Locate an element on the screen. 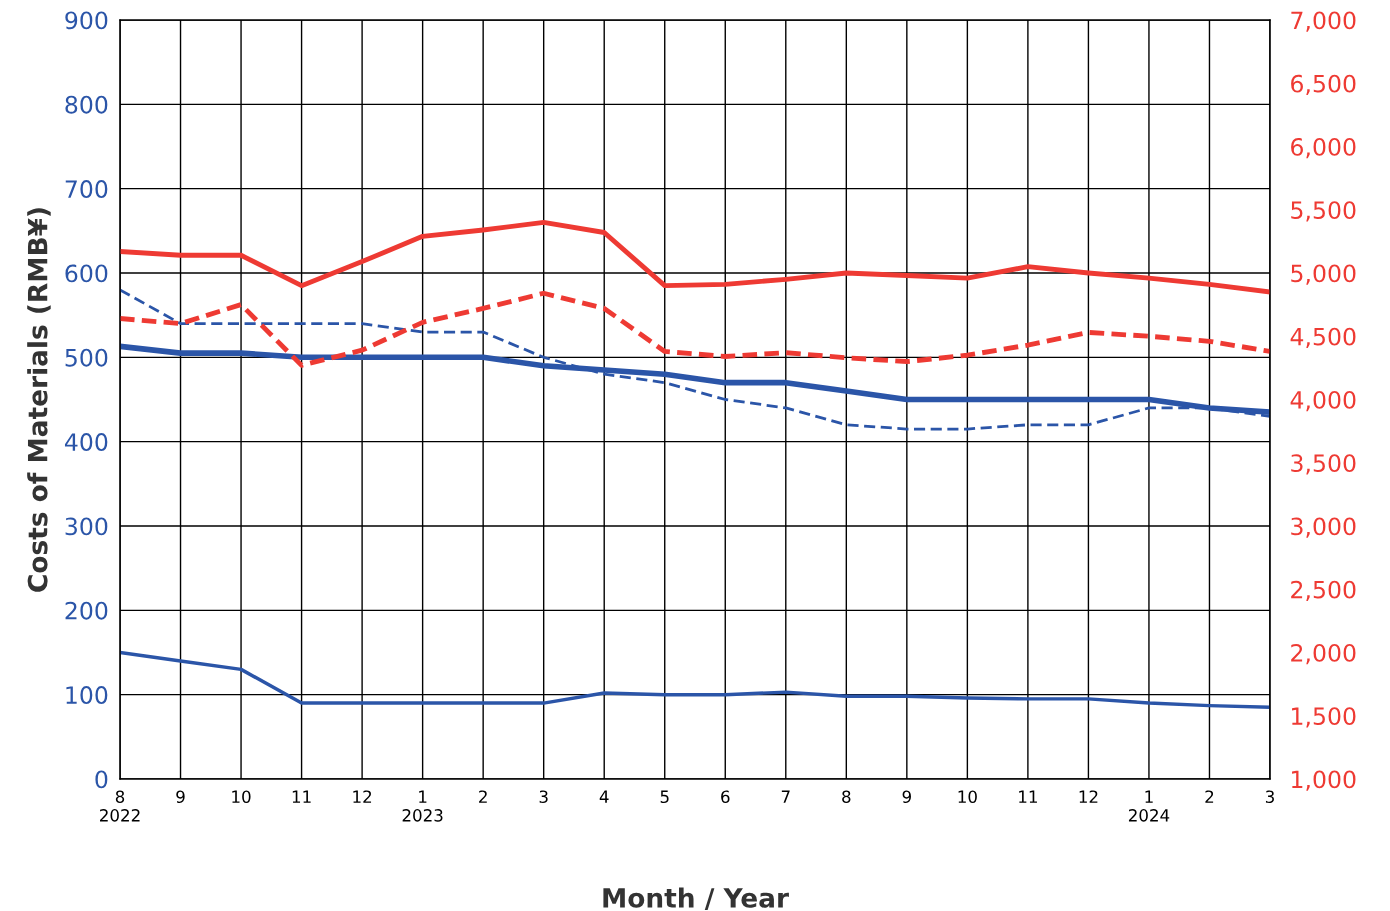 Image resolution: width=1390 pixels, height=911 pixels. y2-tick-label: 5,000 is located at coordinates (1323, 274).